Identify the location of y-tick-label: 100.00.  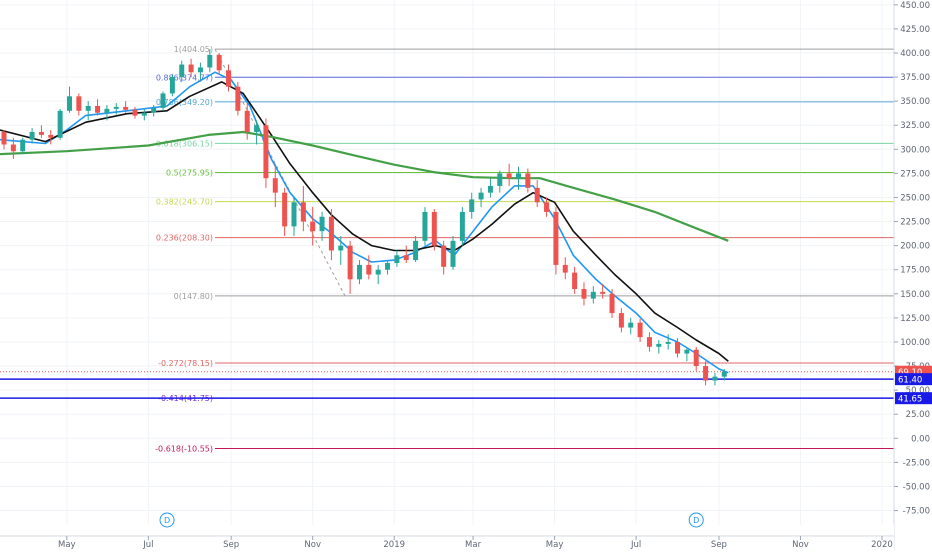
(915, 343).